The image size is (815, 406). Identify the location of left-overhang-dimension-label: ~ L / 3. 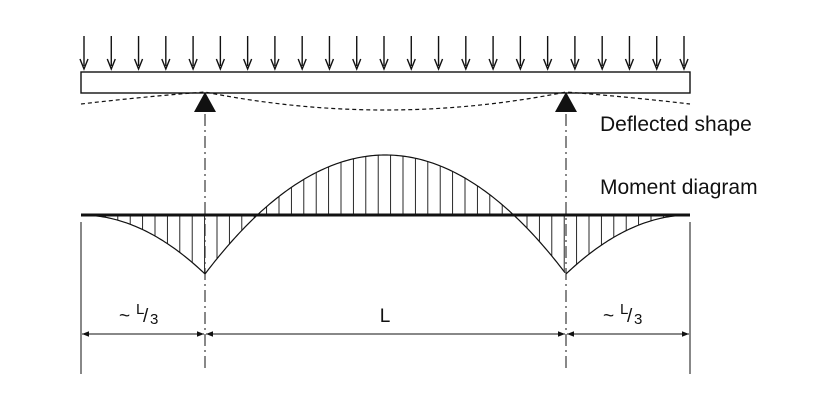
(138, 314).